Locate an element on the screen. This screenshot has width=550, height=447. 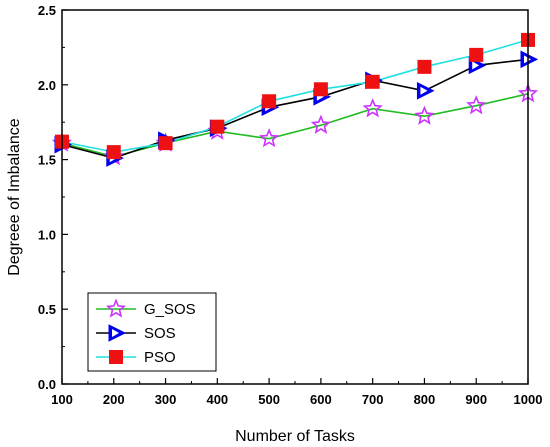
x-tick-label: 700 is located at coordinates (373, 399).